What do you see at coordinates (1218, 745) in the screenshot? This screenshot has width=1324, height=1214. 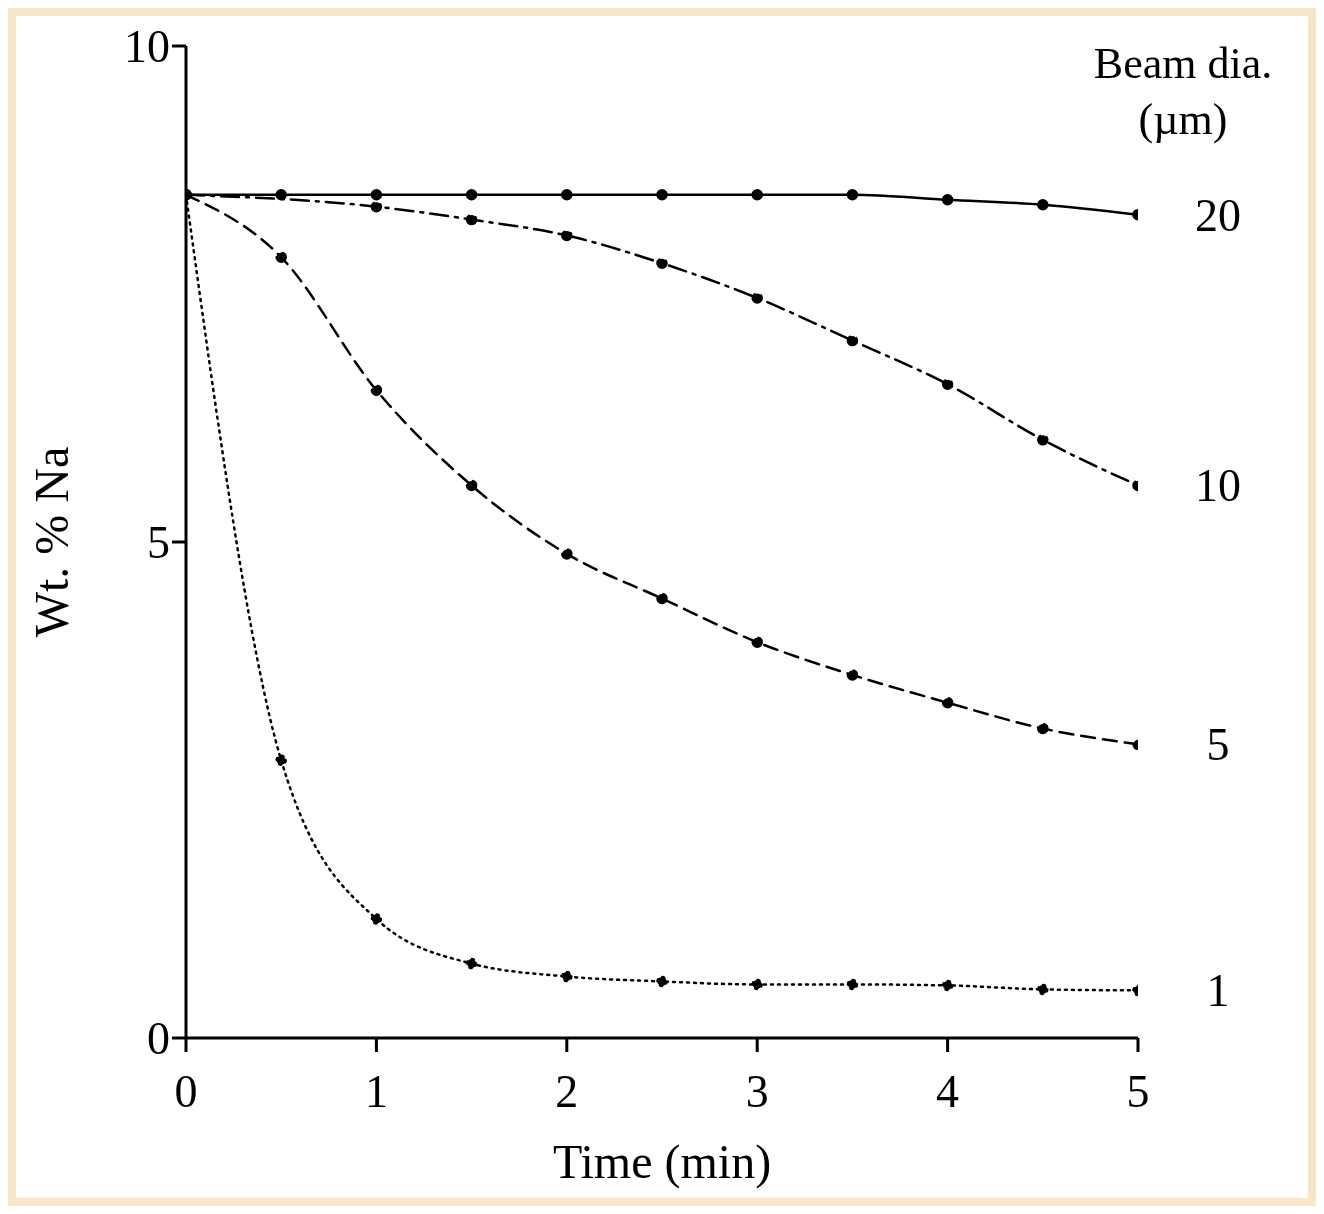 I see `series-label: 5` at bounding box center [1218, 745].